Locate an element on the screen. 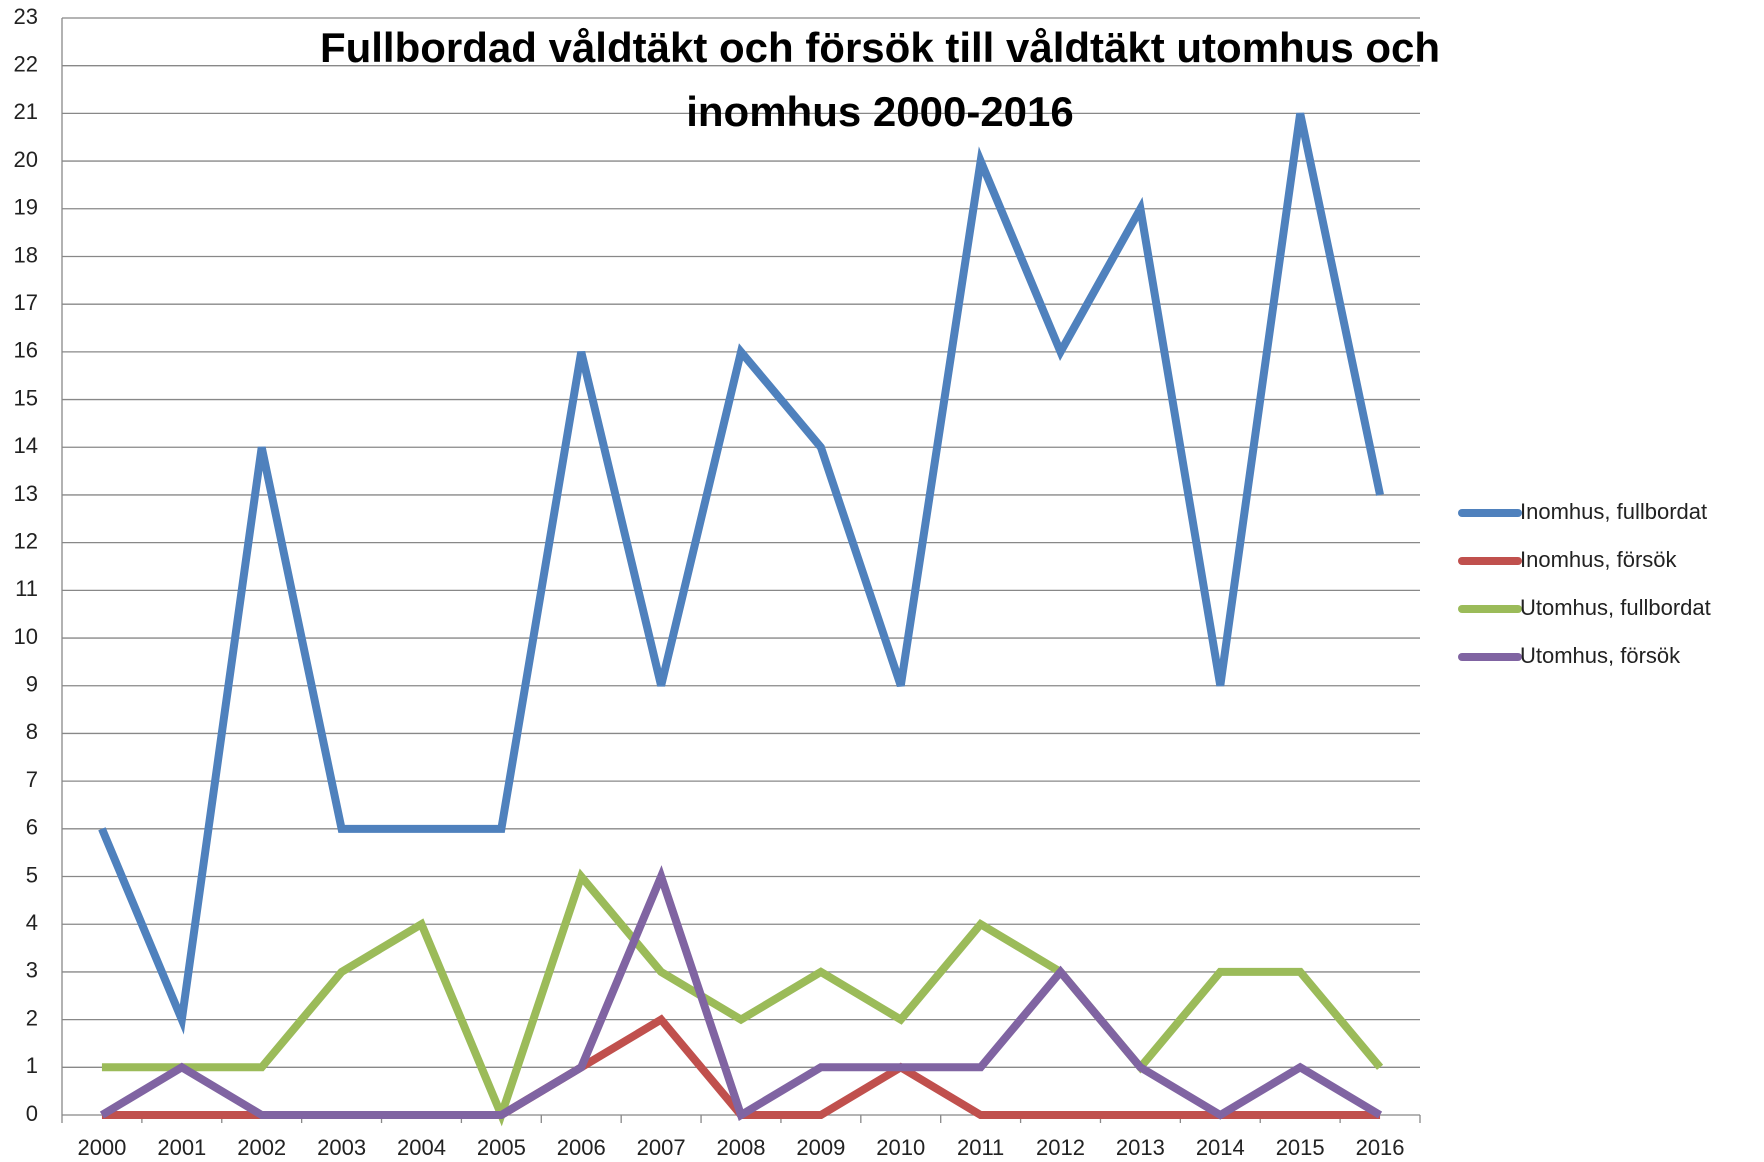  y-tick-label: 3 is located at coordinates (32, 970).